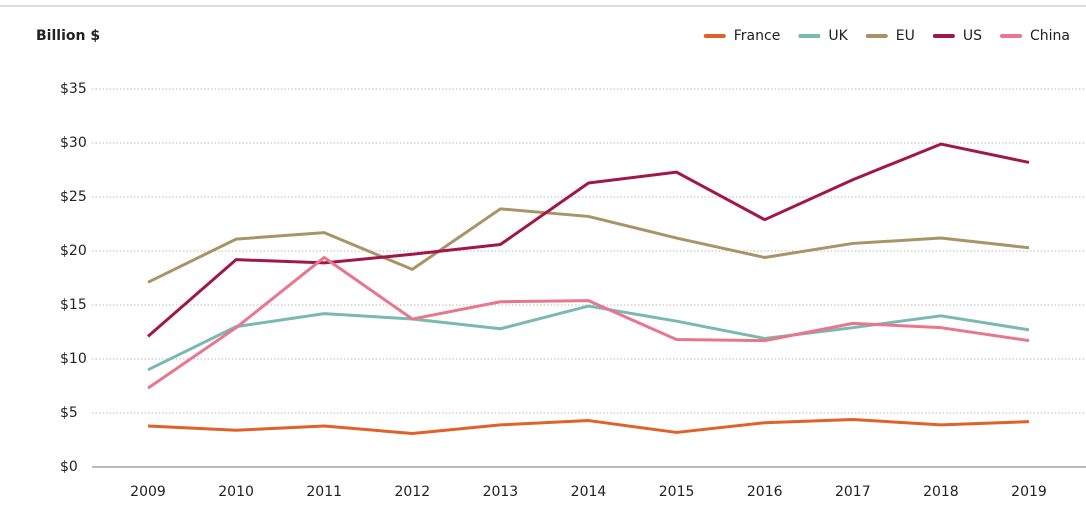  What do you see at coordinates (69, 413) in the screenshot?
I see `y-tick-label: $5` at bounding box center [69, 413].